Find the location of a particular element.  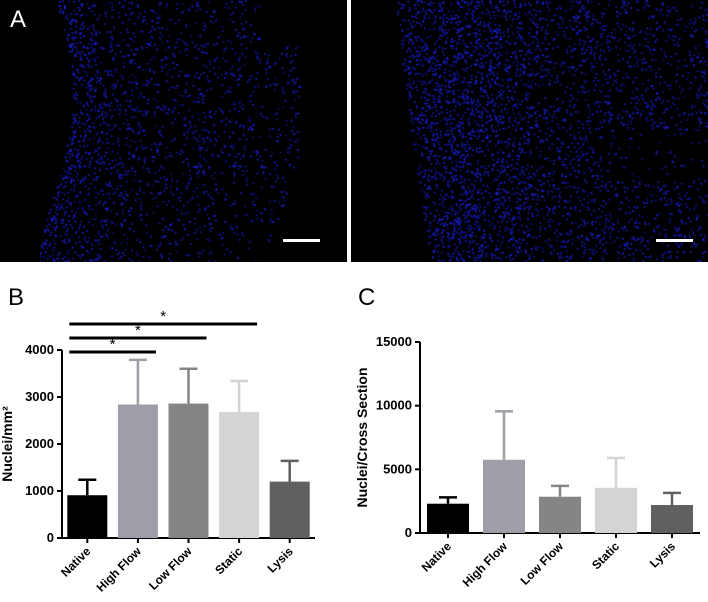

significance-star-high-flow: * is located at coordinates (113, 344).